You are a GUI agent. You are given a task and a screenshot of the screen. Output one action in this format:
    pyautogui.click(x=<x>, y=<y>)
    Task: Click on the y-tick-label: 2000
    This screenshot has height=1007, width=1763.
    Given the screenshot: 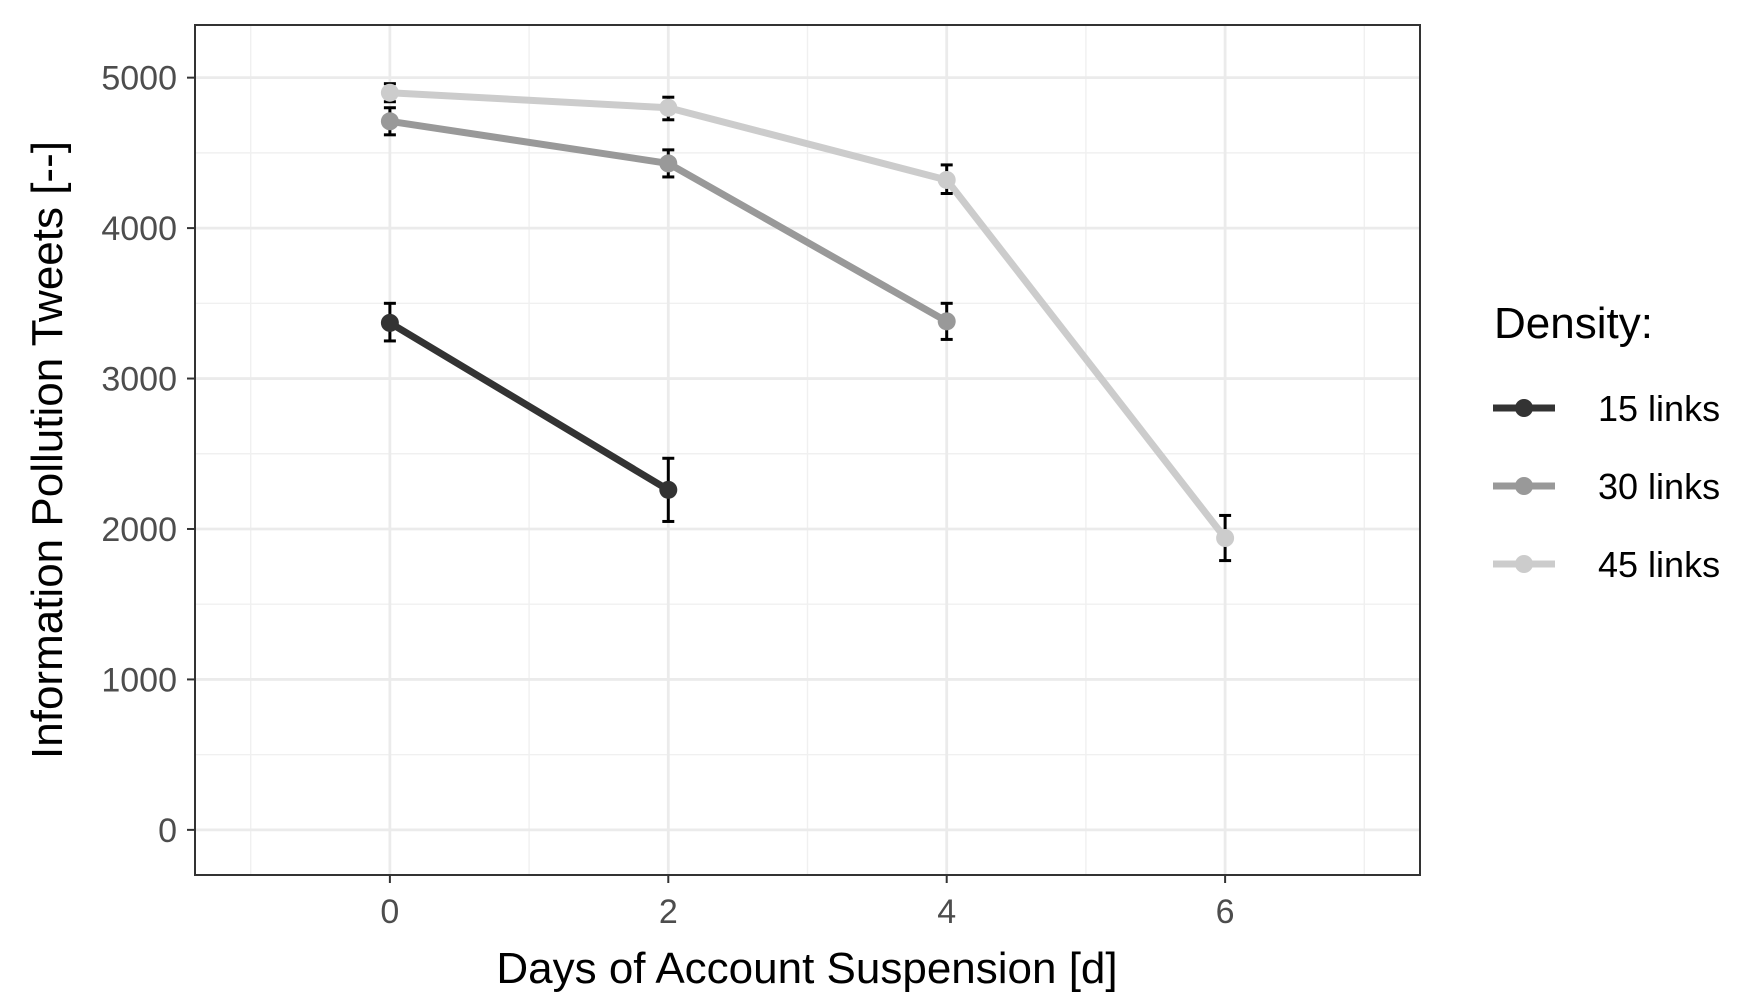 What is the action you would take?
    pyautogui.click(x=139, y=530)
    